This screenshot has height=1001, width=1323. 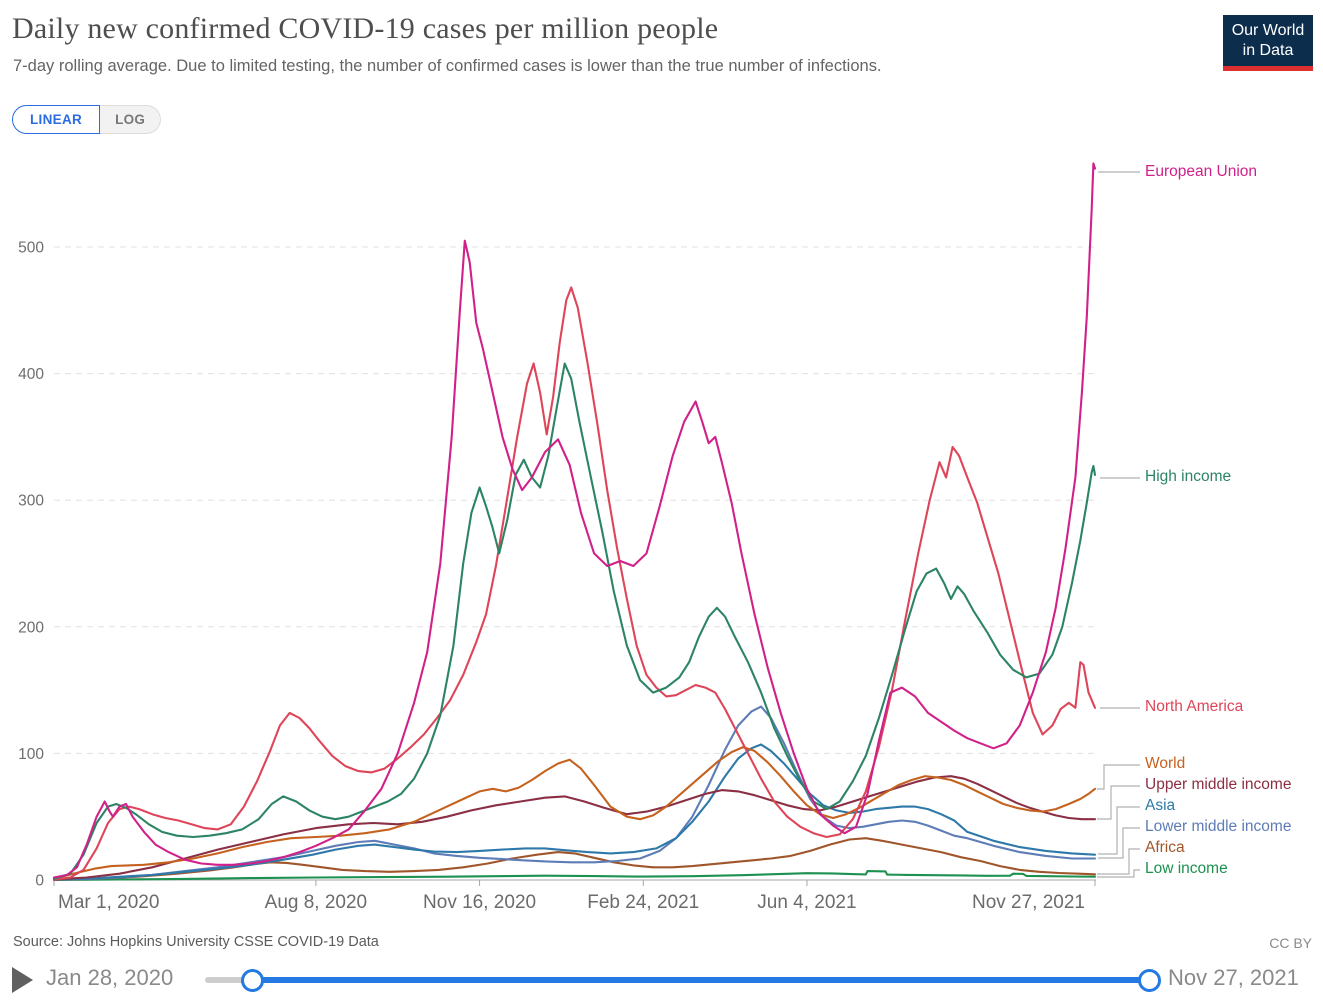 What do you see at coordinates (39, 881) in the screenshot?
I see `y-axis-label-0: 0` at bounding box center [39, 881].